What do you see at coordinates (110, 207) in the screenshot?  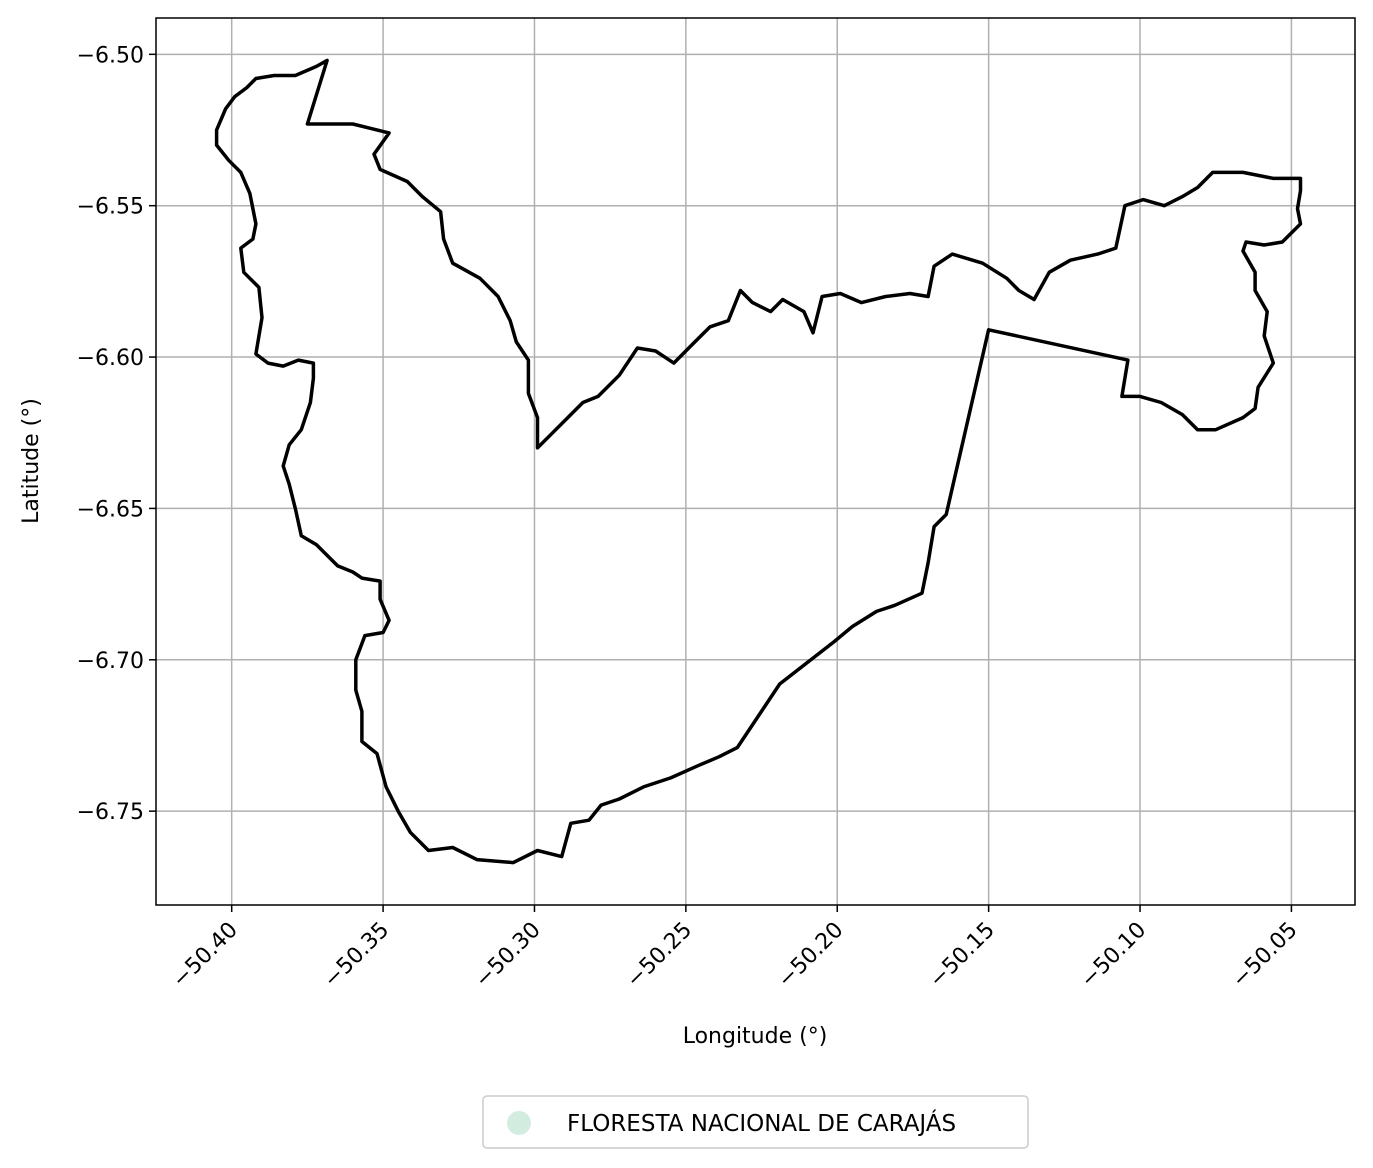 I see `y-tick-label: −6.55` at bounding box center [110, 207].